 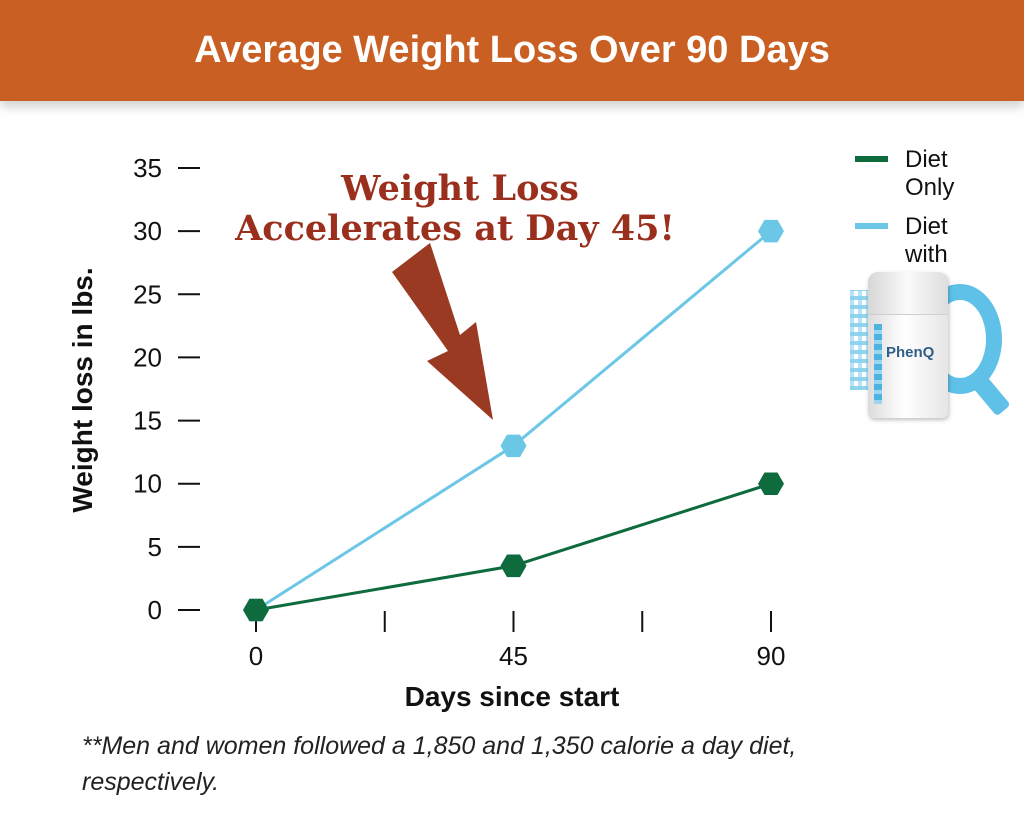 What do you see at coordinates (512, 696) in the screenshot?
I see `x-axis-label: Days since start` at bounding box center [512, 696].